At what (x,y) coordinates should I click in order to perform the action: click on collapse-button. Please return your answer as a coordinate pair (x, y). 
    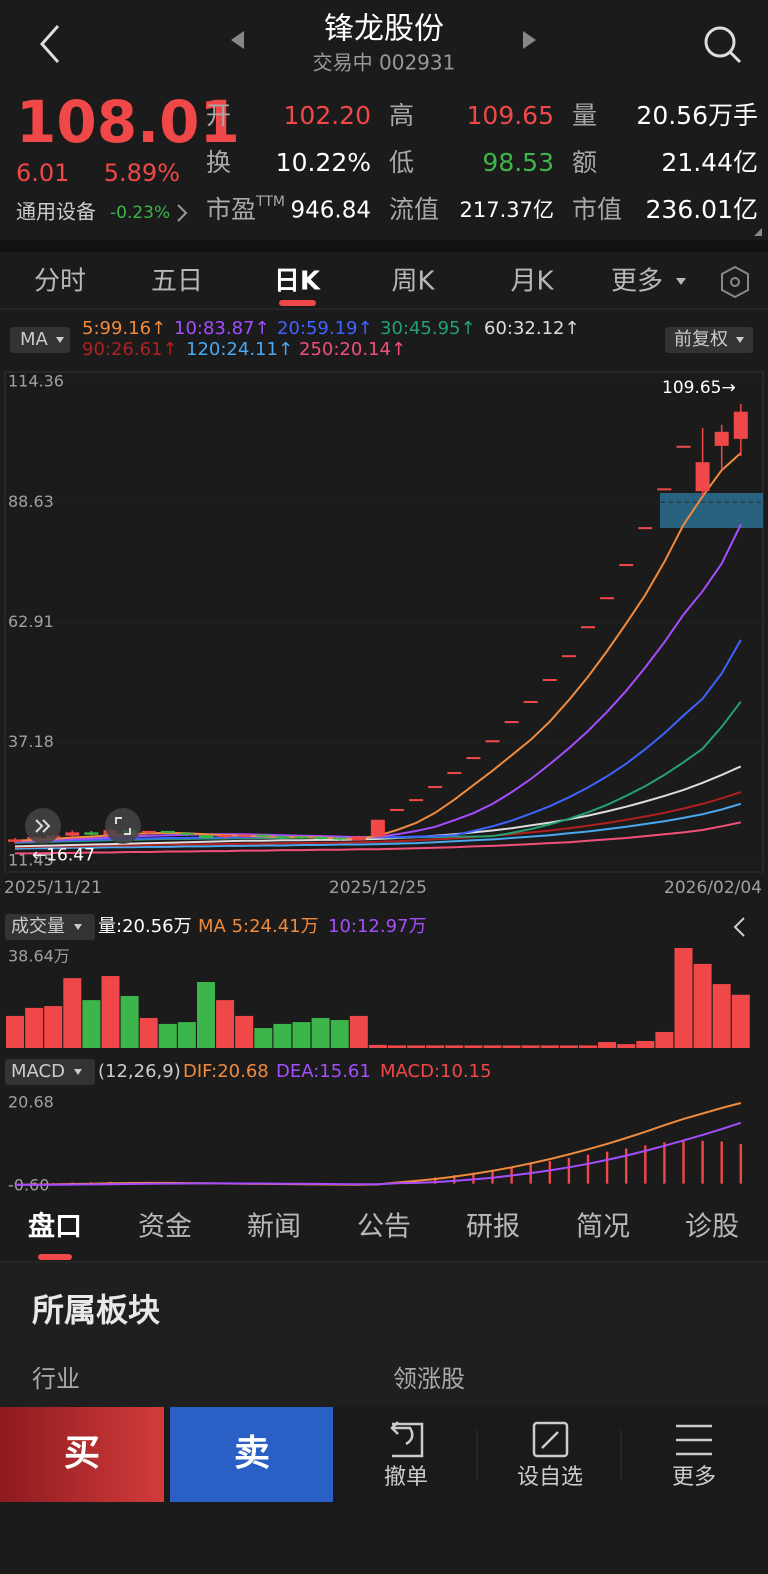
    Looking at the image, I should click on (739, 927).